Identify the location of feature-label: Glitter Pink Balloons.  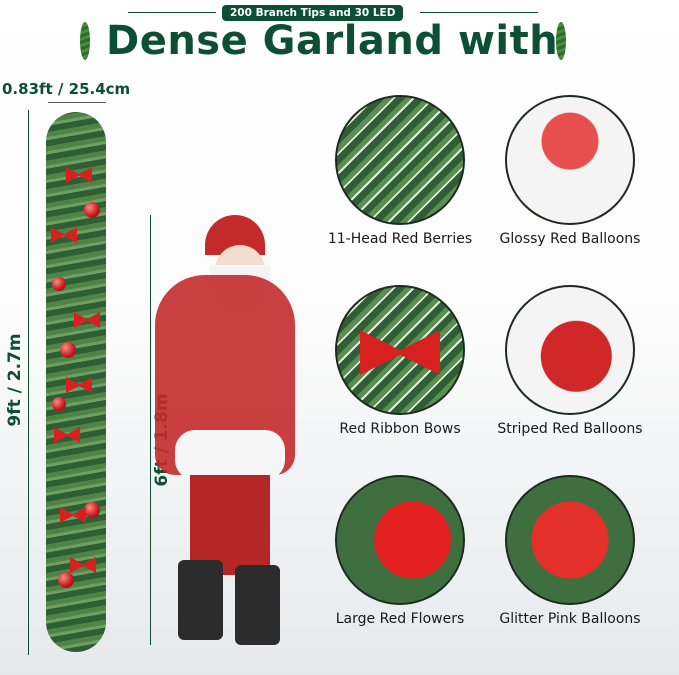
(570, 619).